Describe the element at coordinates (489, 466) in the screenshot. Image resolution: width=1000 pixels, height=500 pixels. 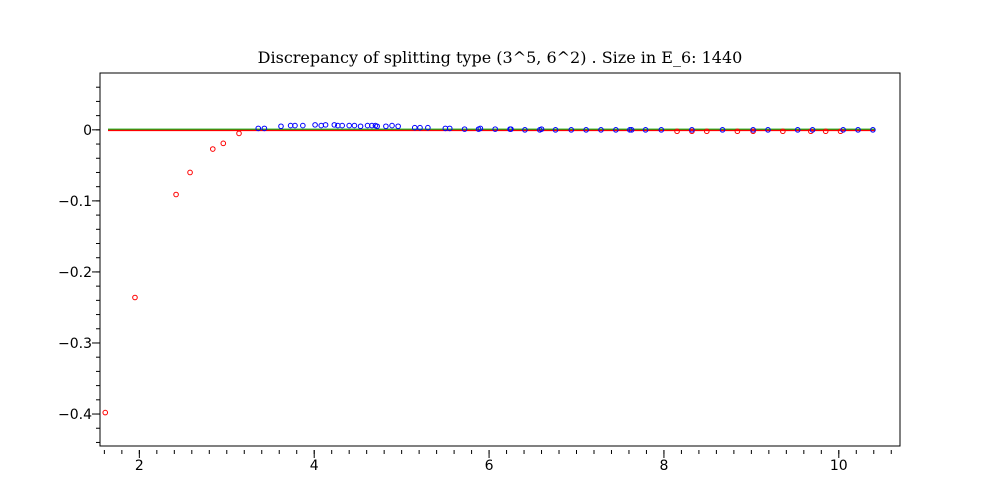
I see `x-tick-label: 6` at that location.